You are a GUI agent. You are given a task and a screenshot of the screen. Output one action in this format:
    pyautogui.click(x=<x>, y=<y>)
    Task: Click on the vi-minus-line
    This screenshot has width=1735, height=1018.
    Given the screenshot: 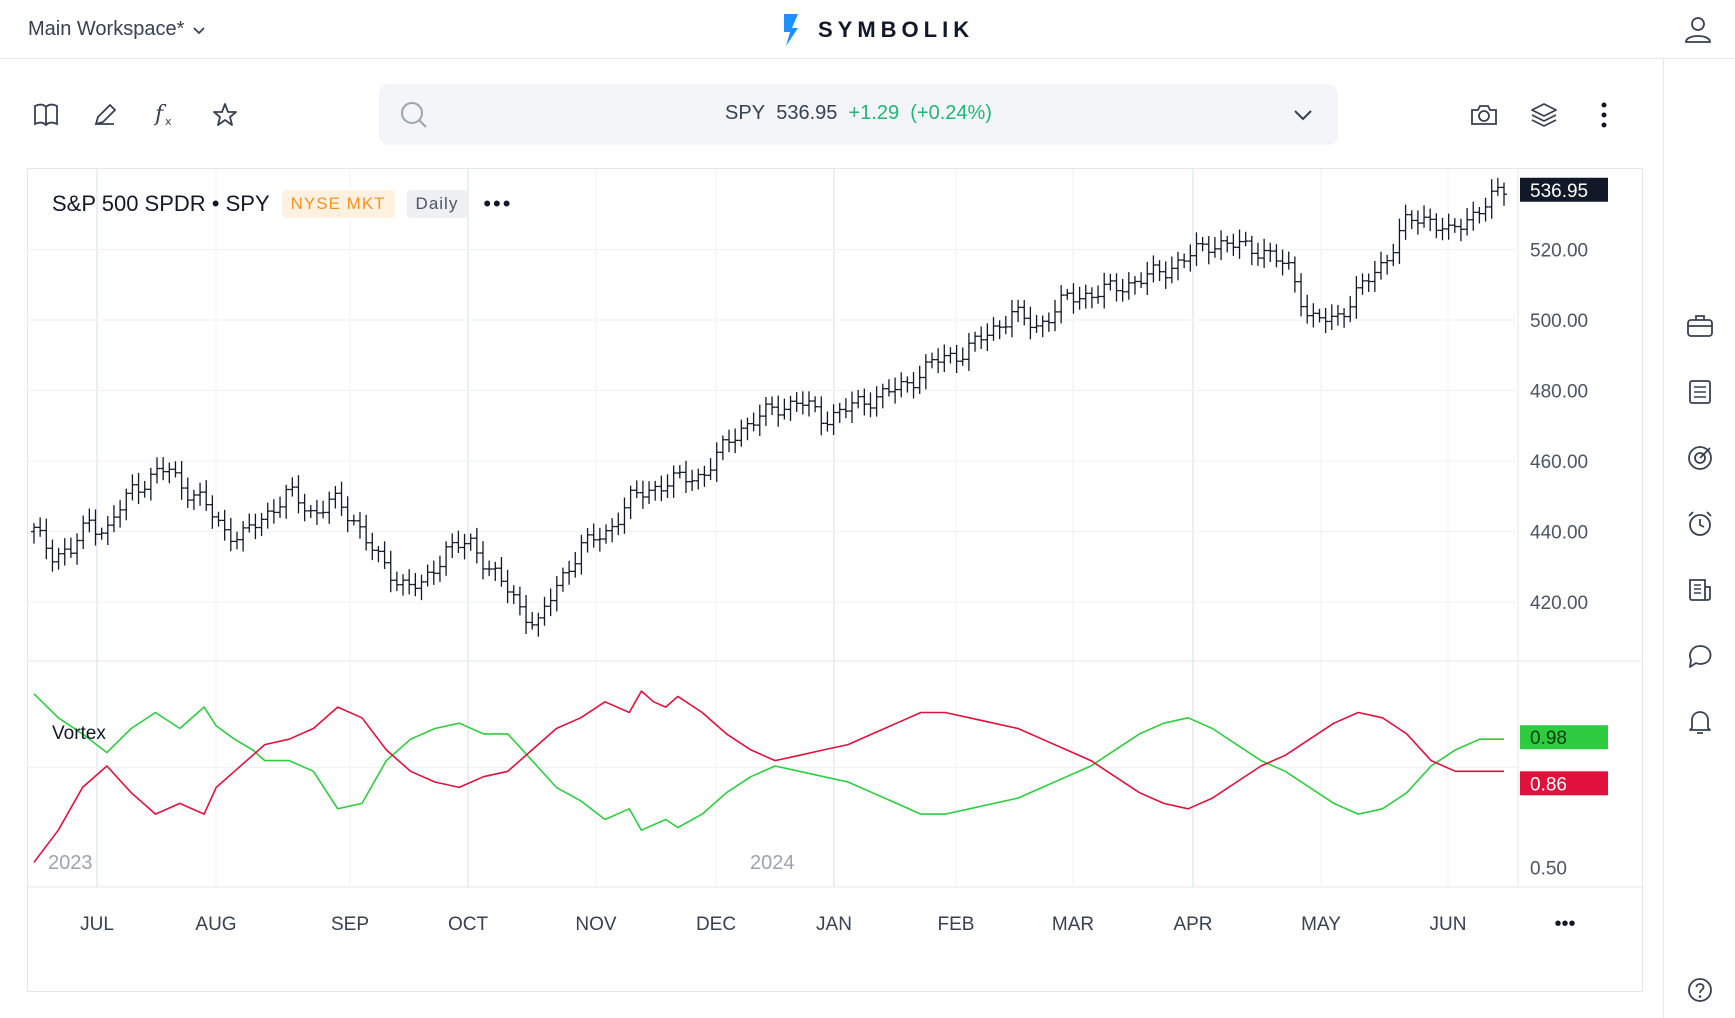 What is the action you would take?
    pyautogui.click(x=768, y=776)
    